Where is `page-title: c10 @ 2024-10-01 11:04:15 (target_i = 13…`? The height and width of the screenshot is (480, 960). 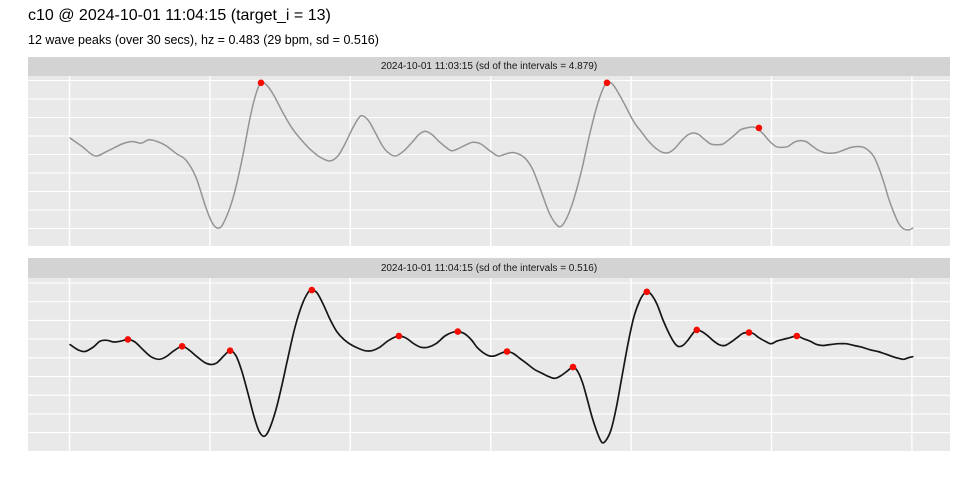
page-title: c10 @ 2024-10-01 11:04:15 (target_i = 13… is located at coordinates (179, 15).